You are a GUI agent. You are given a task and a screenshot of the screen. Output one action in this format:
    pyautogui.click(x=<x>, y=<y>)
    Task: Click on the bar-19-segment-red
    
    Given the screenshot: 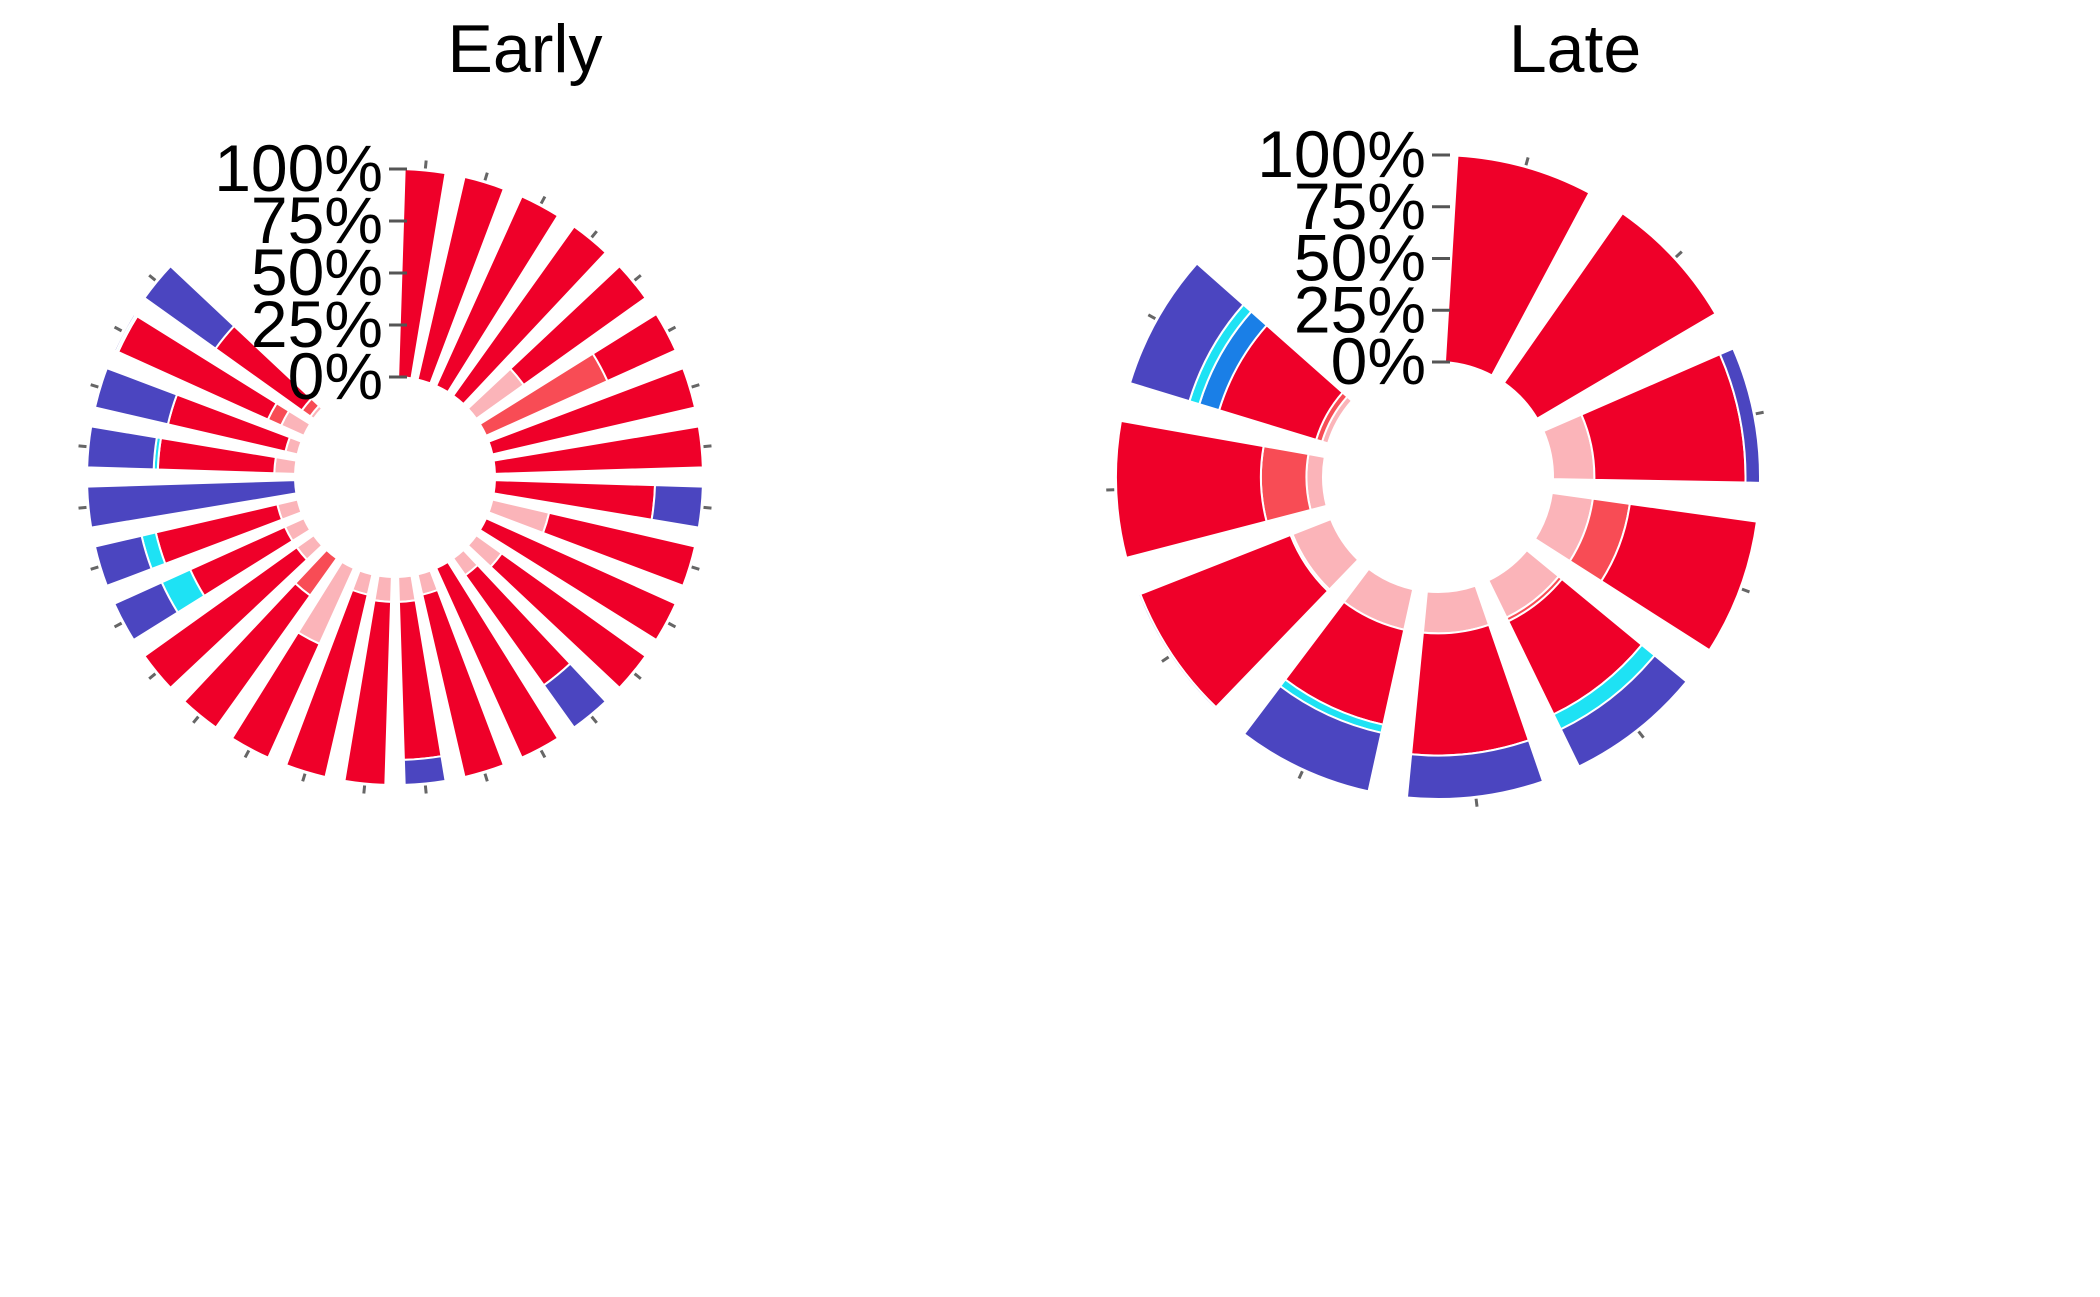 What is the action you would take?
    pyautogui.click(x=247, y=655)
    